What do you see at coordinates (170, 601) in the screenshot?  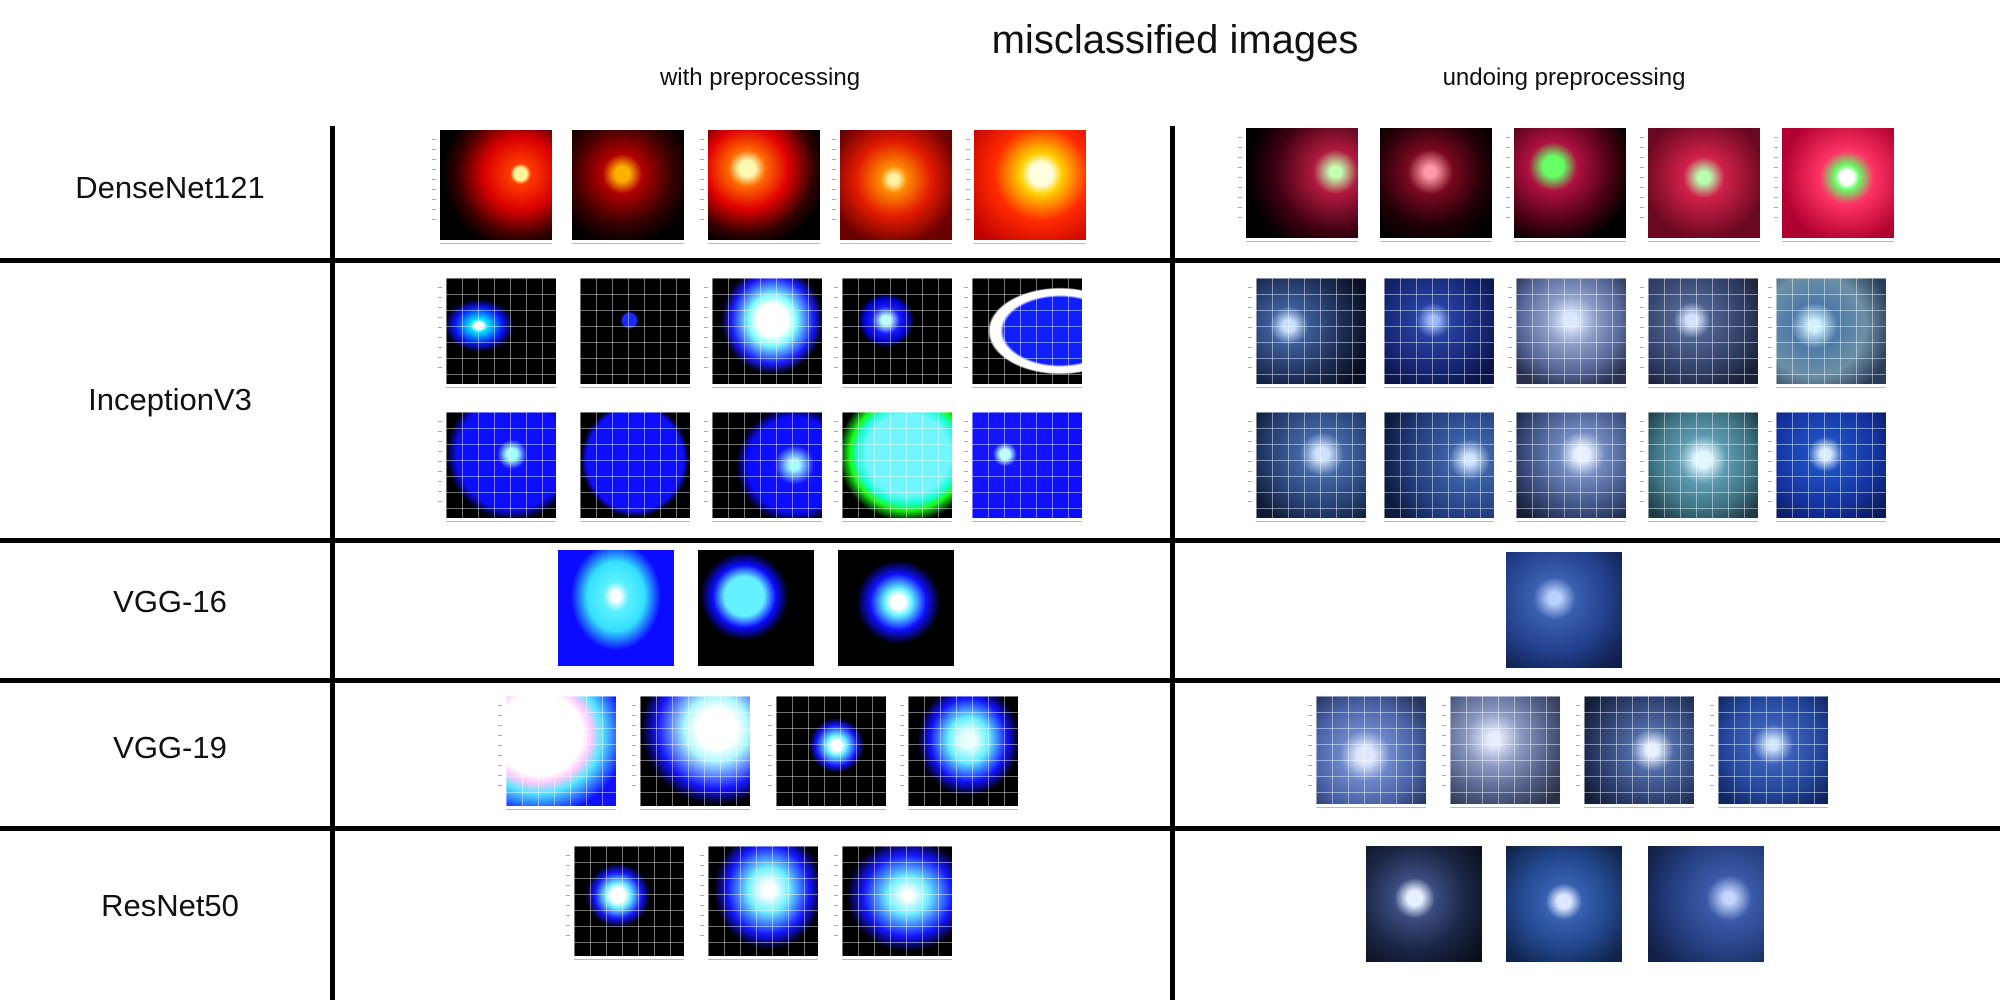 I see `row-label-vgg16: VGG-16` at bounding box center [170, 601].